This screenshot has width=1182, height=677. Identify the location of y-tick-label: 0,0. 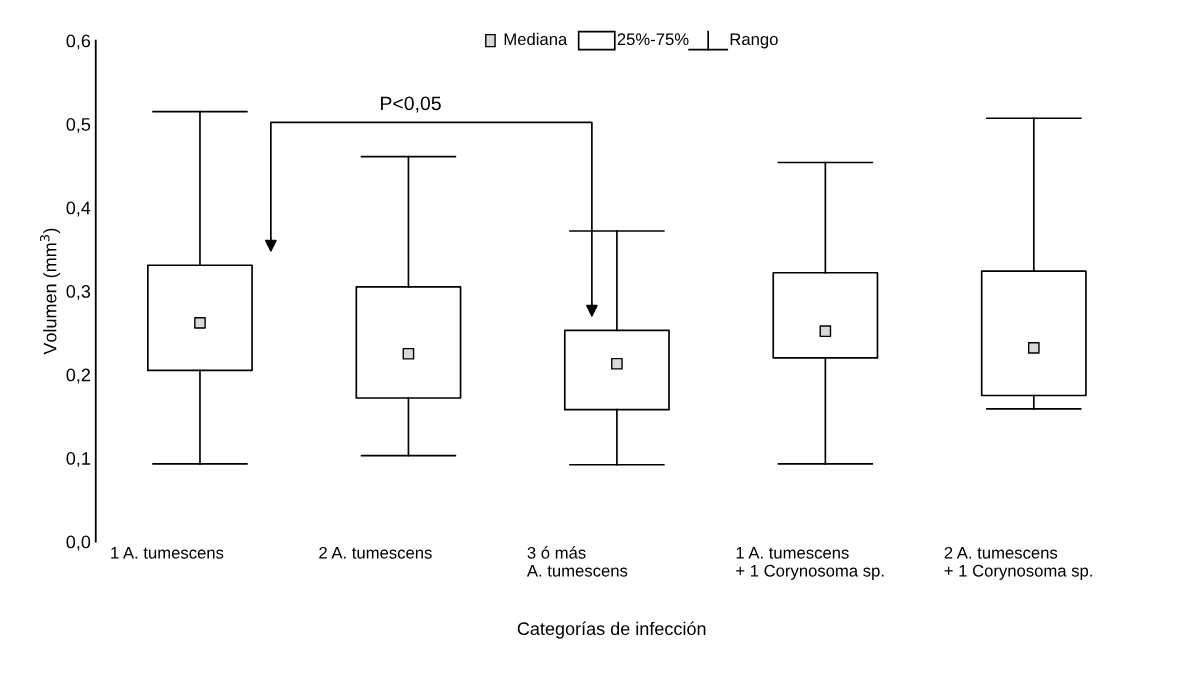
(78, 543).